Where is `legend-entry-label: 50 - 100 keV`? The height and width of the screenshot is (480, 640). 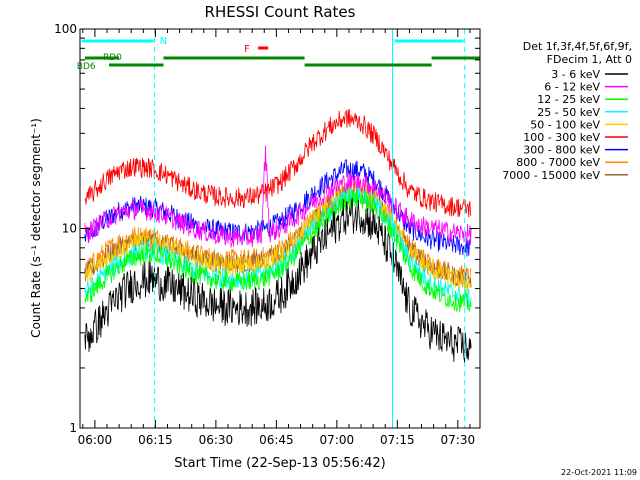 legend-entry-label: 50 - 100 keV is located at coordinates (565, 124).